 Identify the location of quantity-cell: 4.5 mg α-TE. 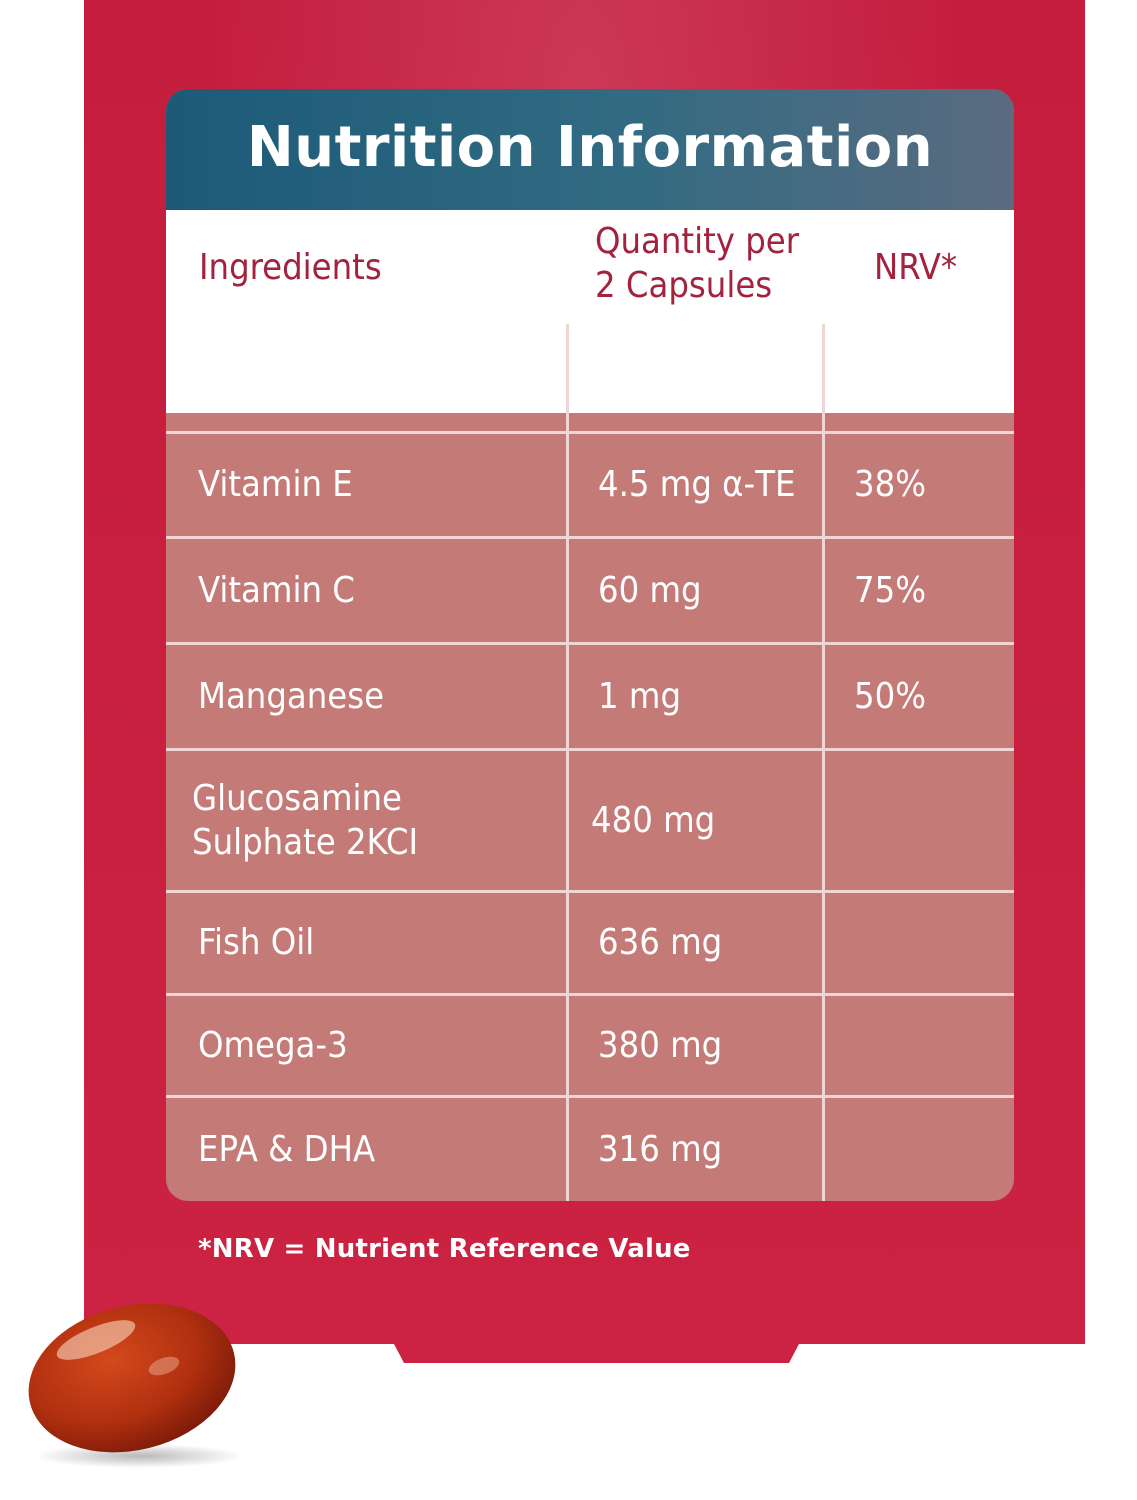
(697, 484).